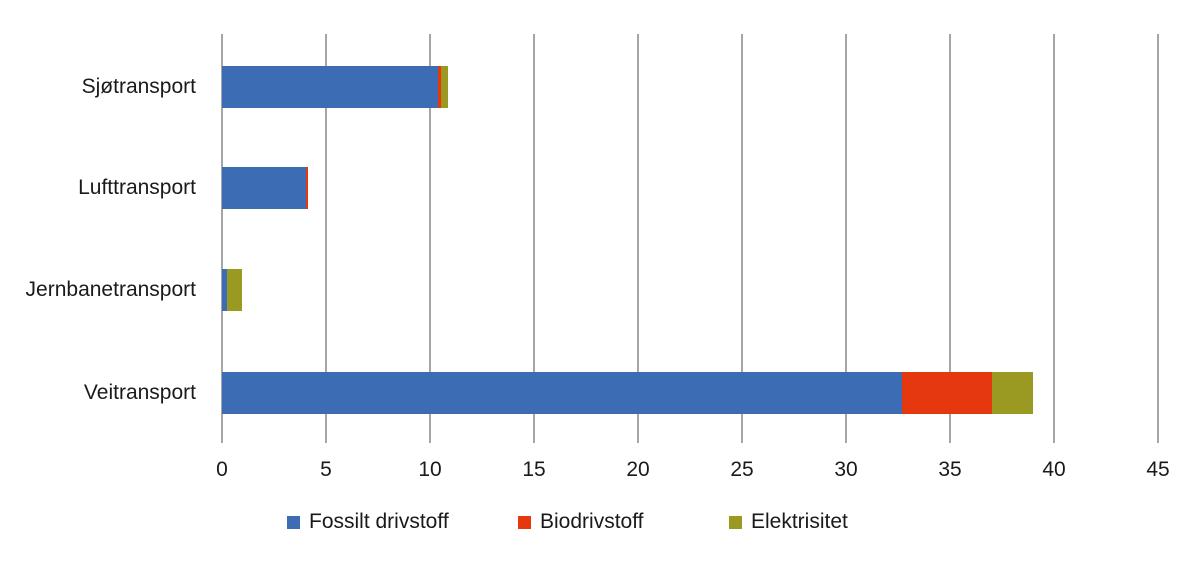 This screenshot has height=569, width=1200. Describe the element at coordinates (1158, 469) in the screenshot. I see `x-tick-label: 45` at that location.